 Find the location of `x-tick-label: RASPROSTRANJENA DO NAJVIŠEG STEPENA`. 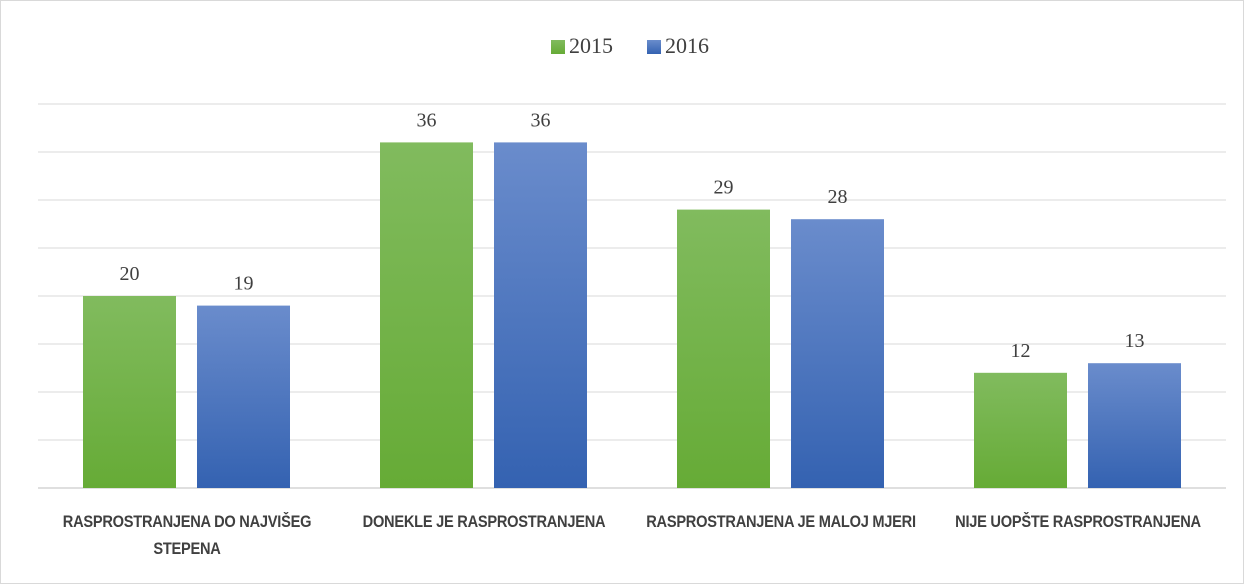

x-tick-label: RASPROSTRANJENA DO NAJVIŠEG STEPENA is located at coordinates (186, 535).